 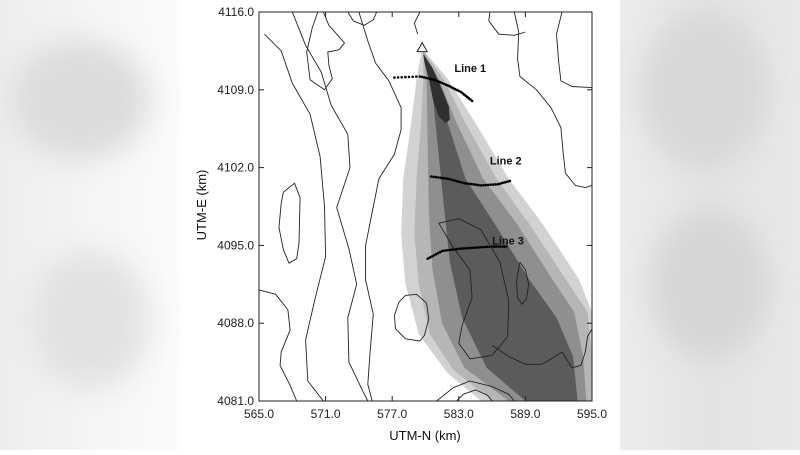 I want to click on x-tick-label: 583.0, so click(x=459, y=414).